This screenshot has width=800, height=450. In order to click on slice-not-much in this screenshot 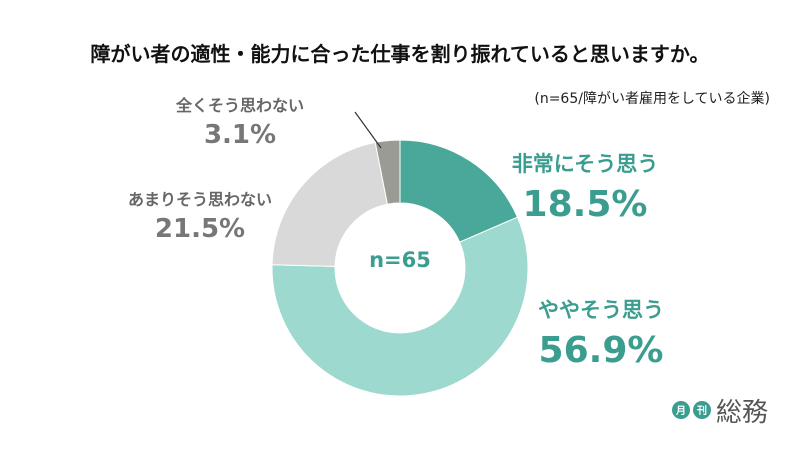, I will do `click(330, 204)`.